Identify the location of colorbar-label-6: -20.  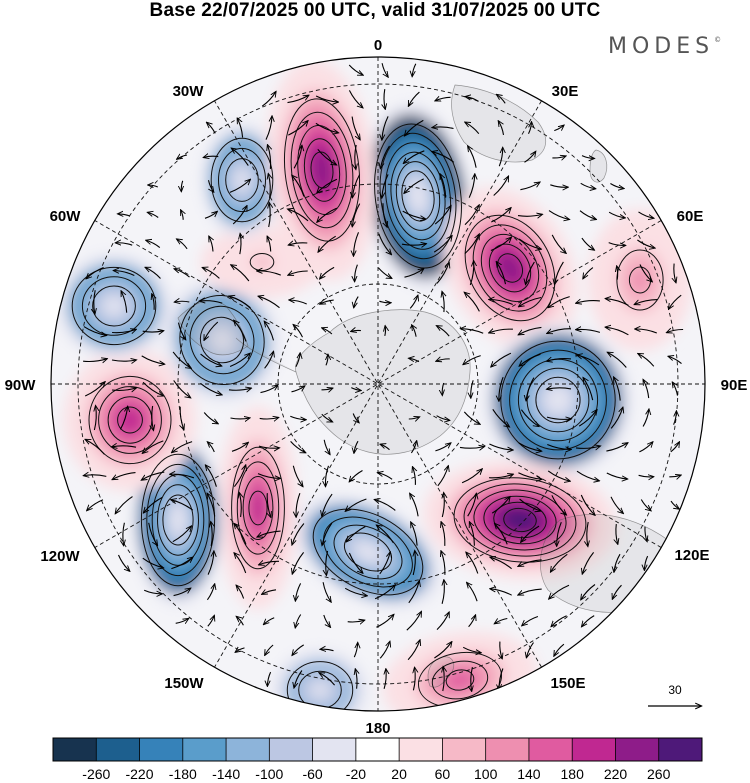
(356, 774).